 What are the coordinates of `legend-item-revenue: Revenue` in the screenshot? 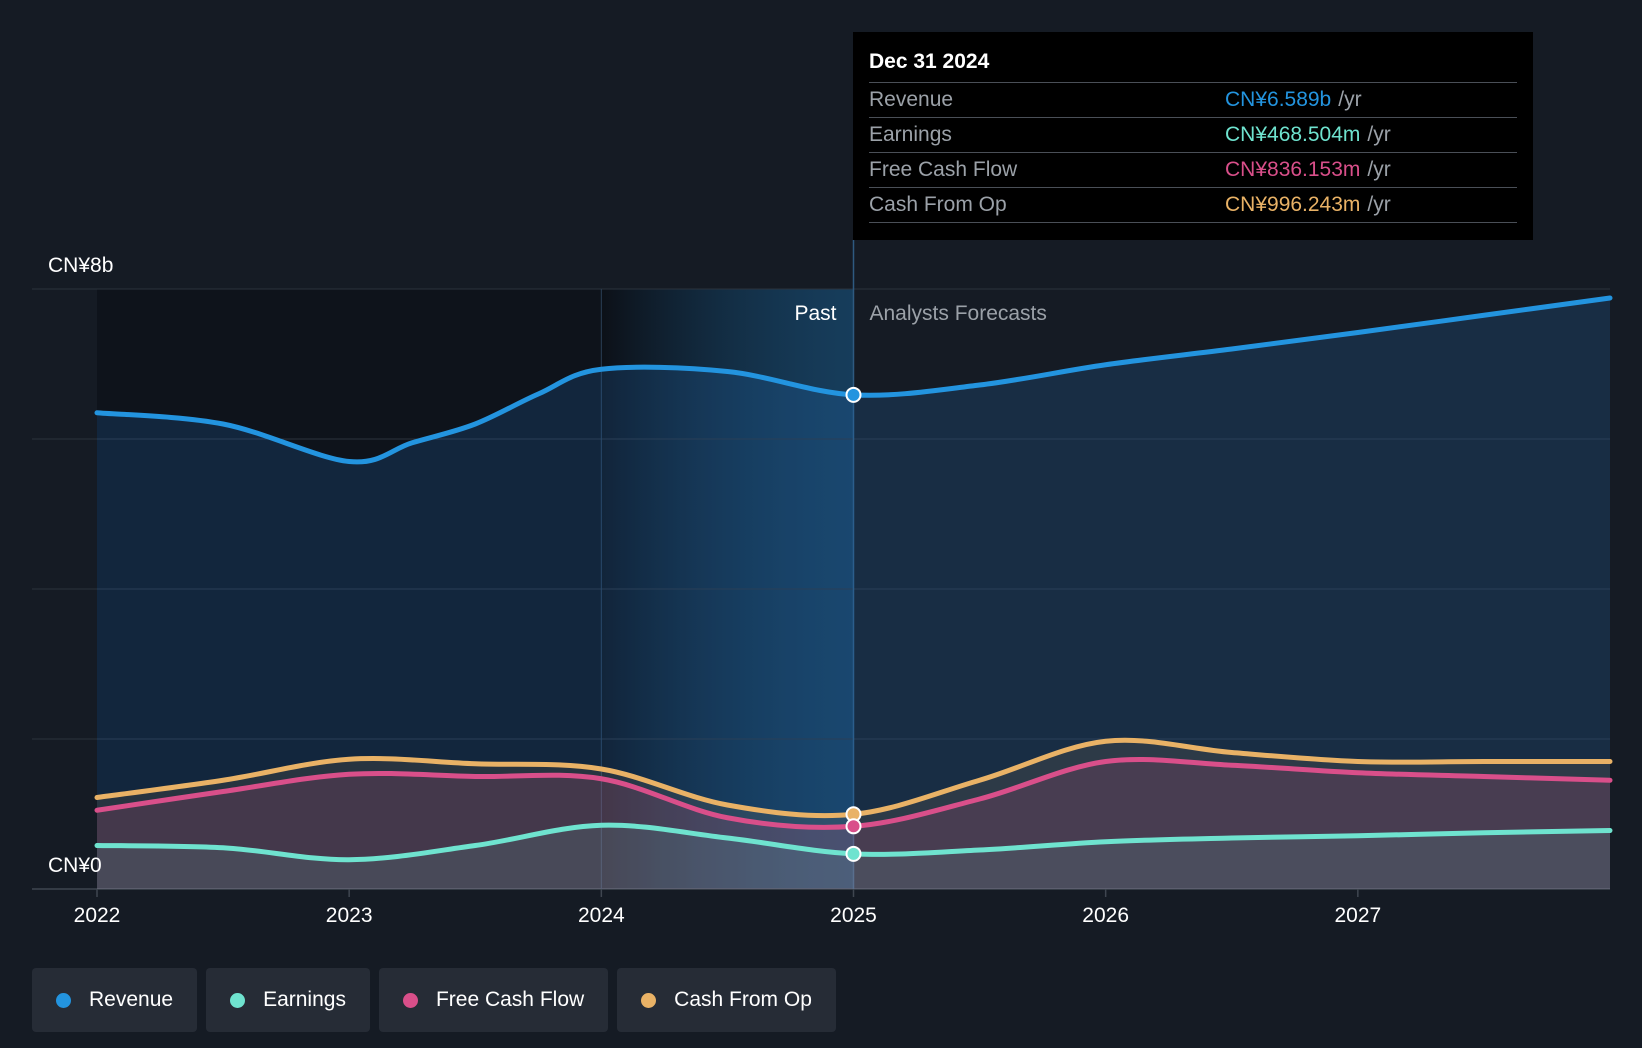 It's located at (115, 1000).